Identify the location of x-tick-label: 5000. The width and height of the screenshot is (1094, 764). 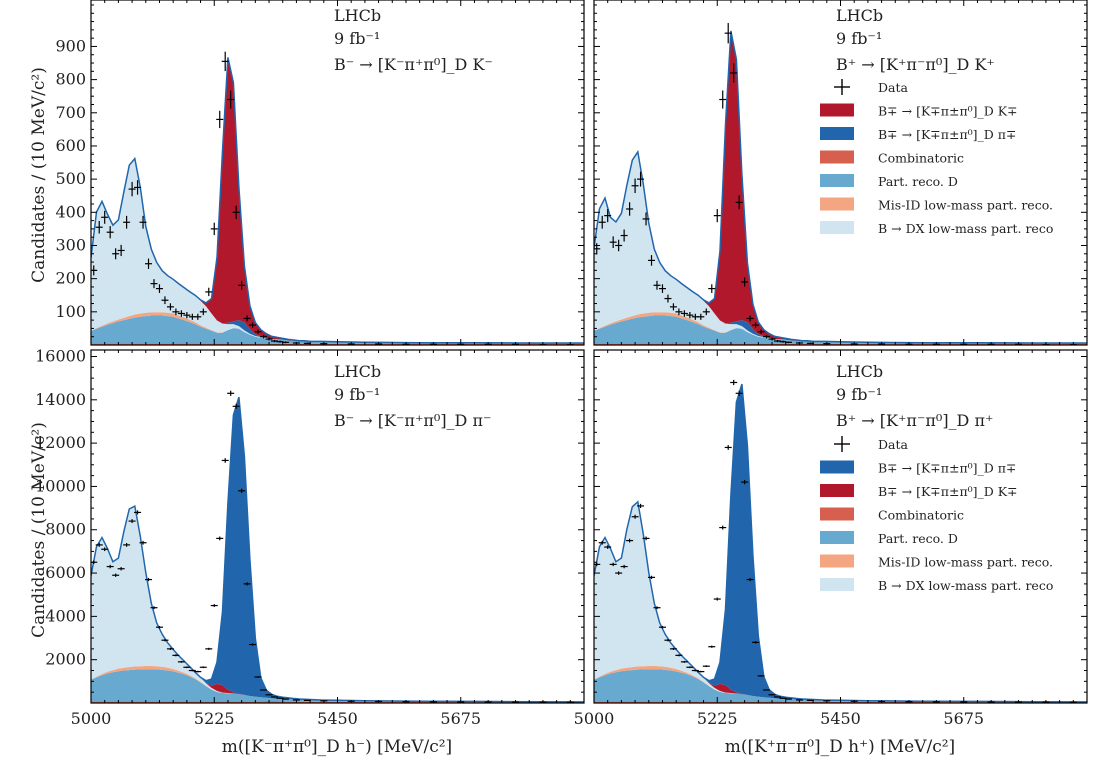
(594, 718).